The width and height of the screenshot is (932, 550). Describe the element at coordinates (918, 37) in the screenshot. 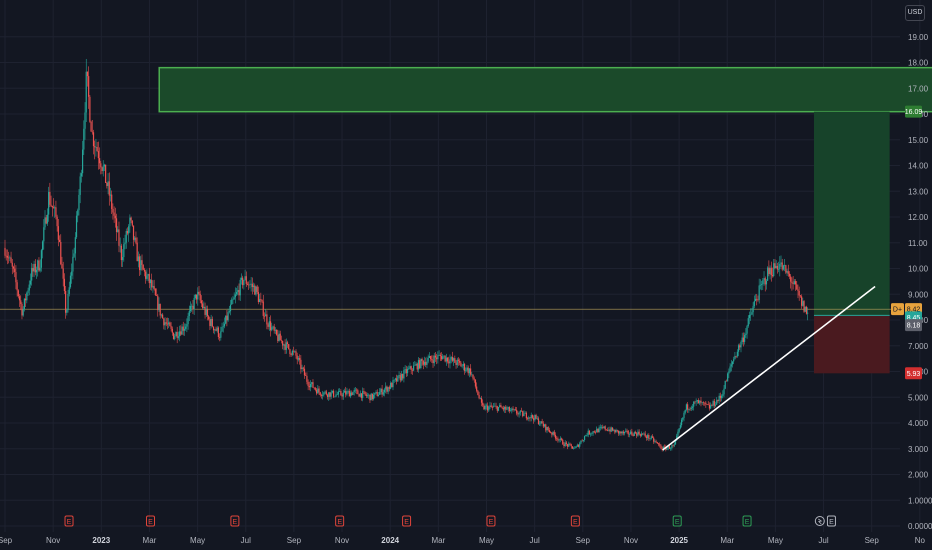

I see `y-tick-label: 19.00` at that location.